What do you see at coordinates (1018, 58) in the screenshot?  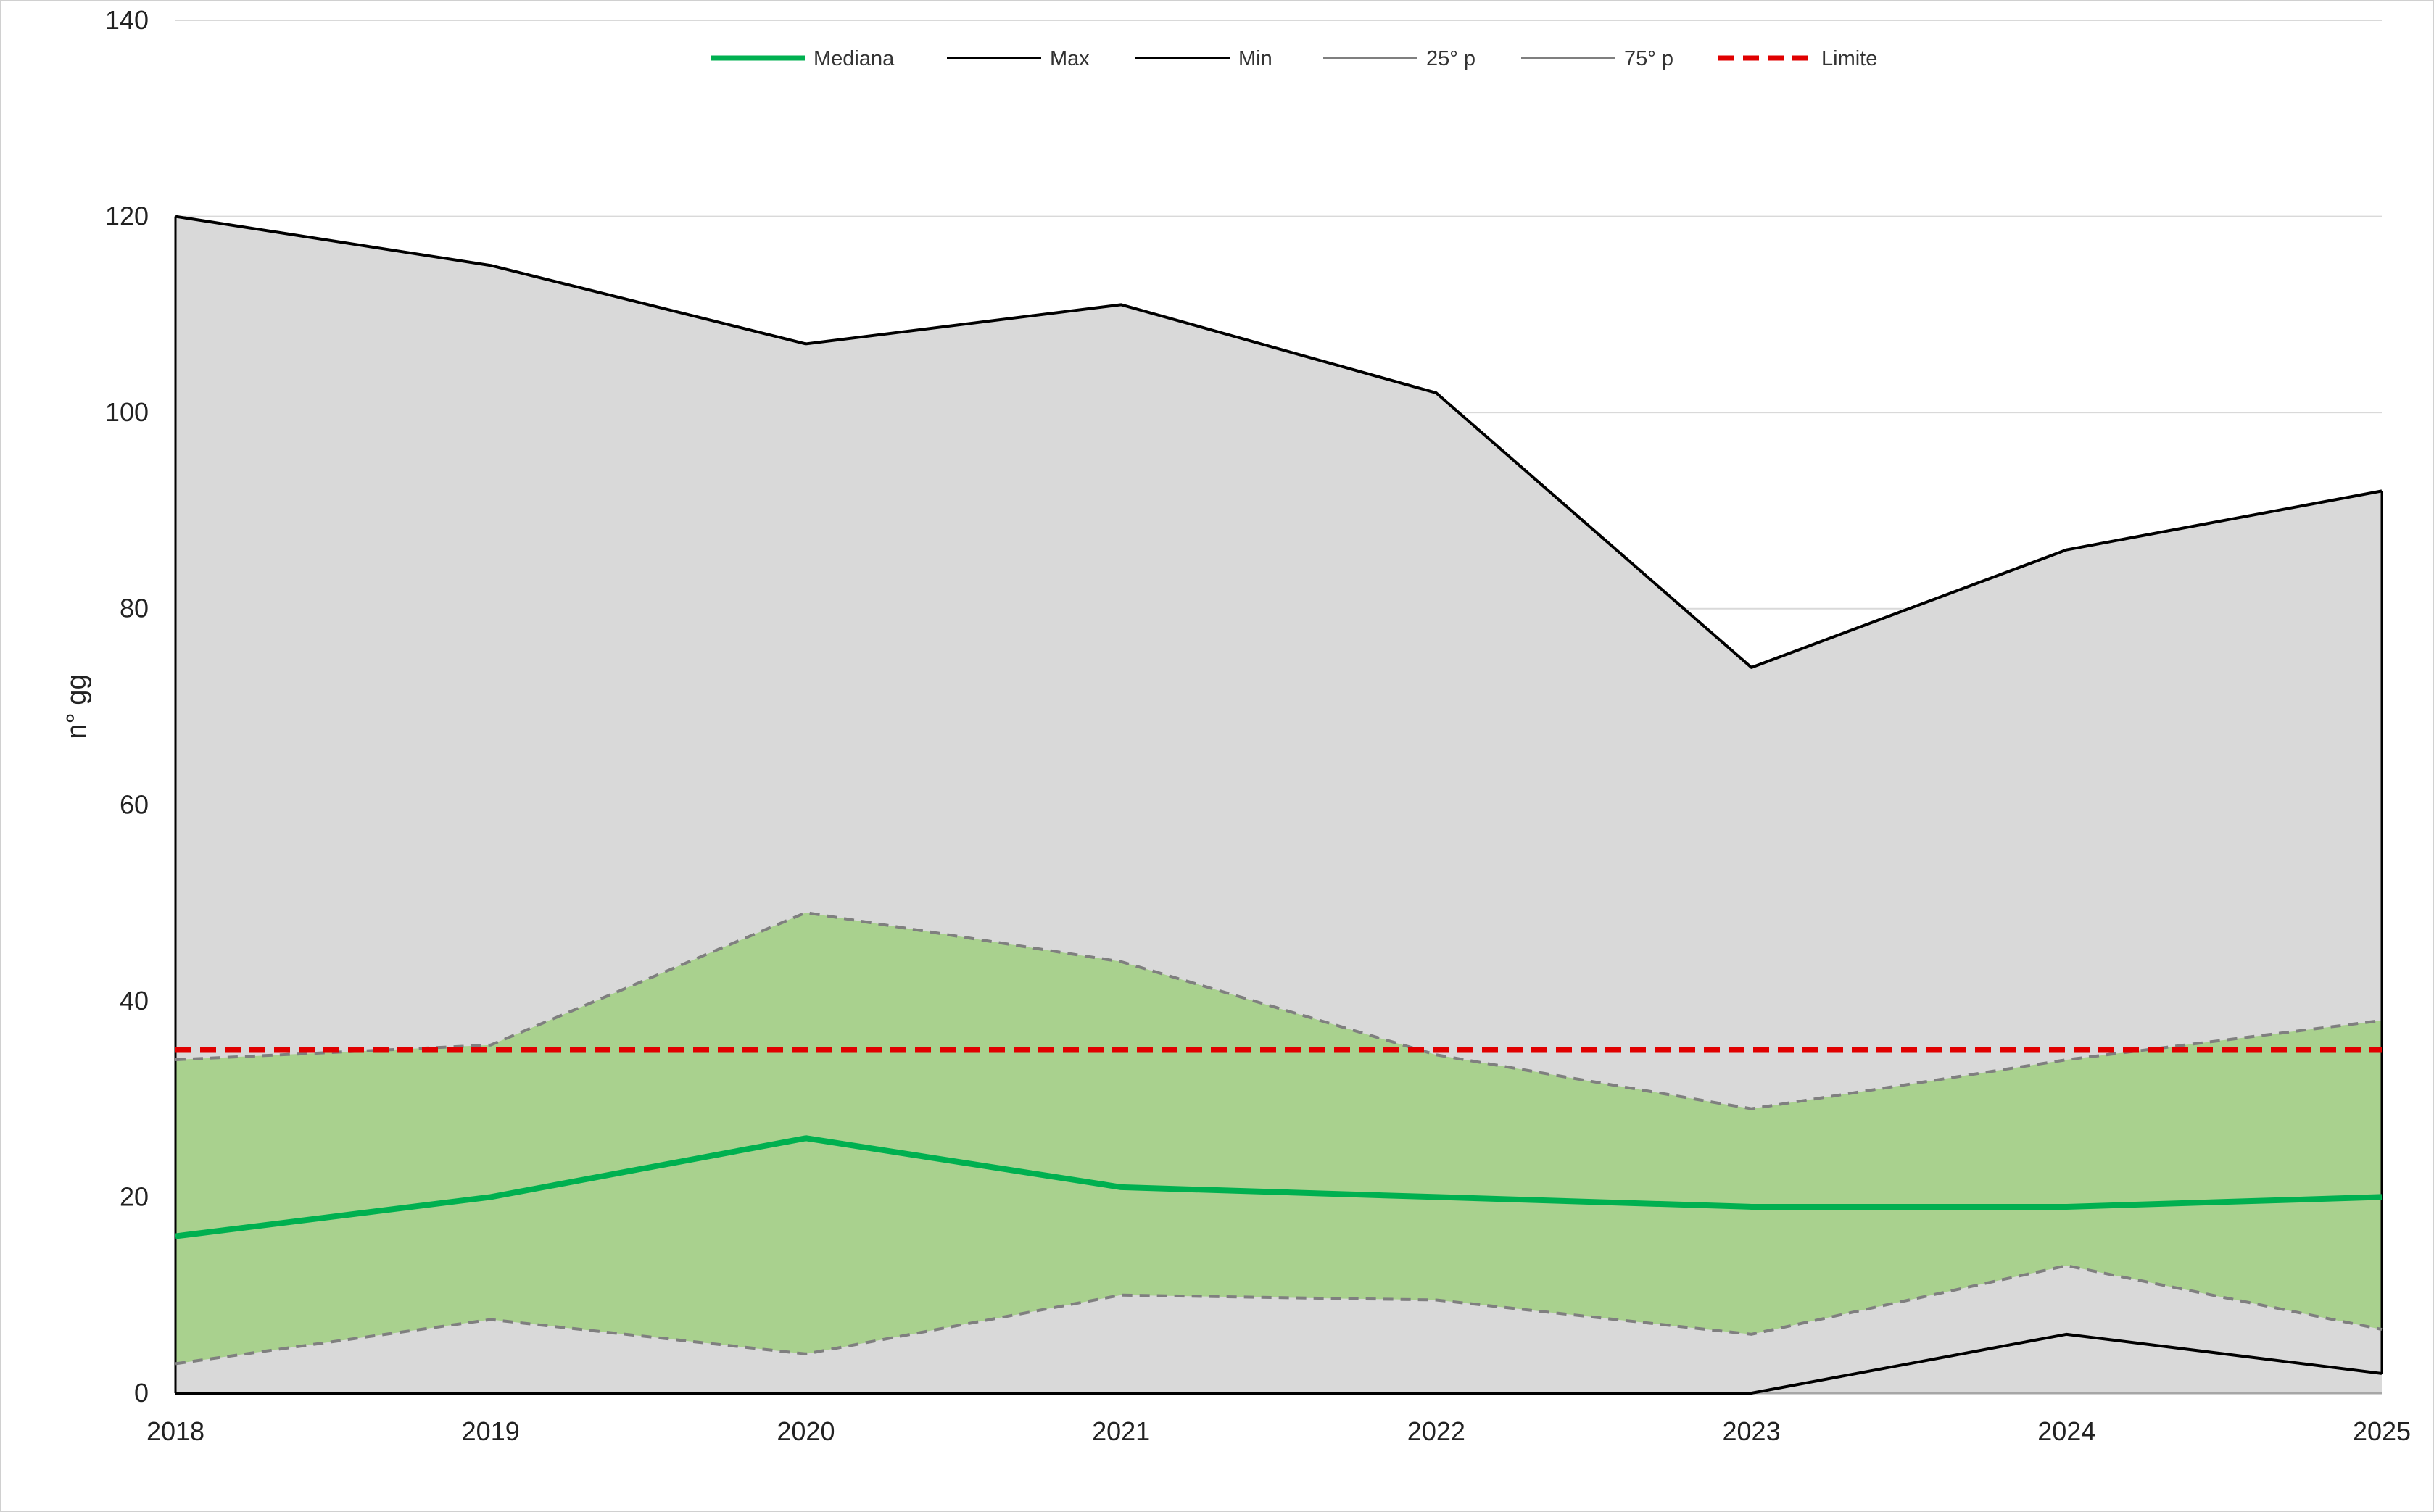 I see `legend-item-max: Max` at bounding box center [1018, 58].